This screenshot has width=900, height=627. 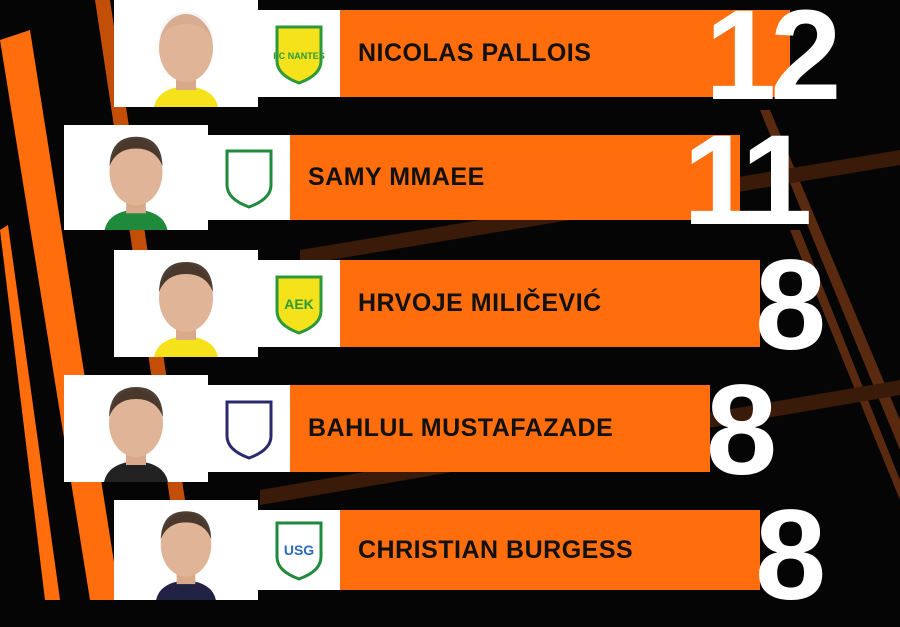 I want to click on name-bar: SAMY MMAEE, so click(x=515, y=177).